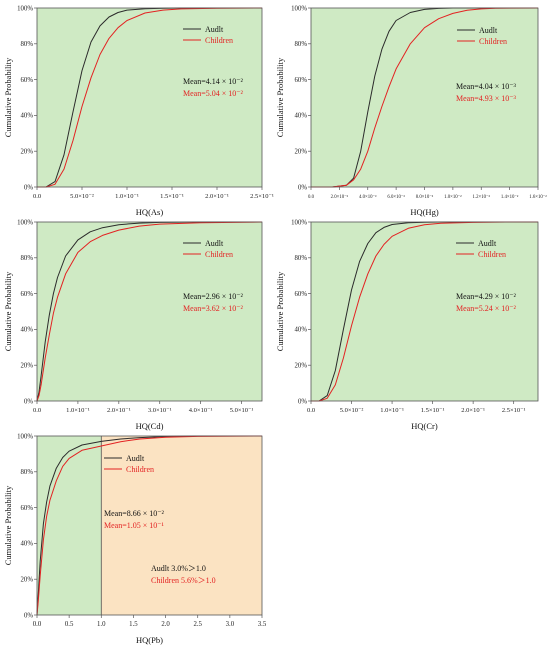  I want to click on risk-region, so click(182, 525).